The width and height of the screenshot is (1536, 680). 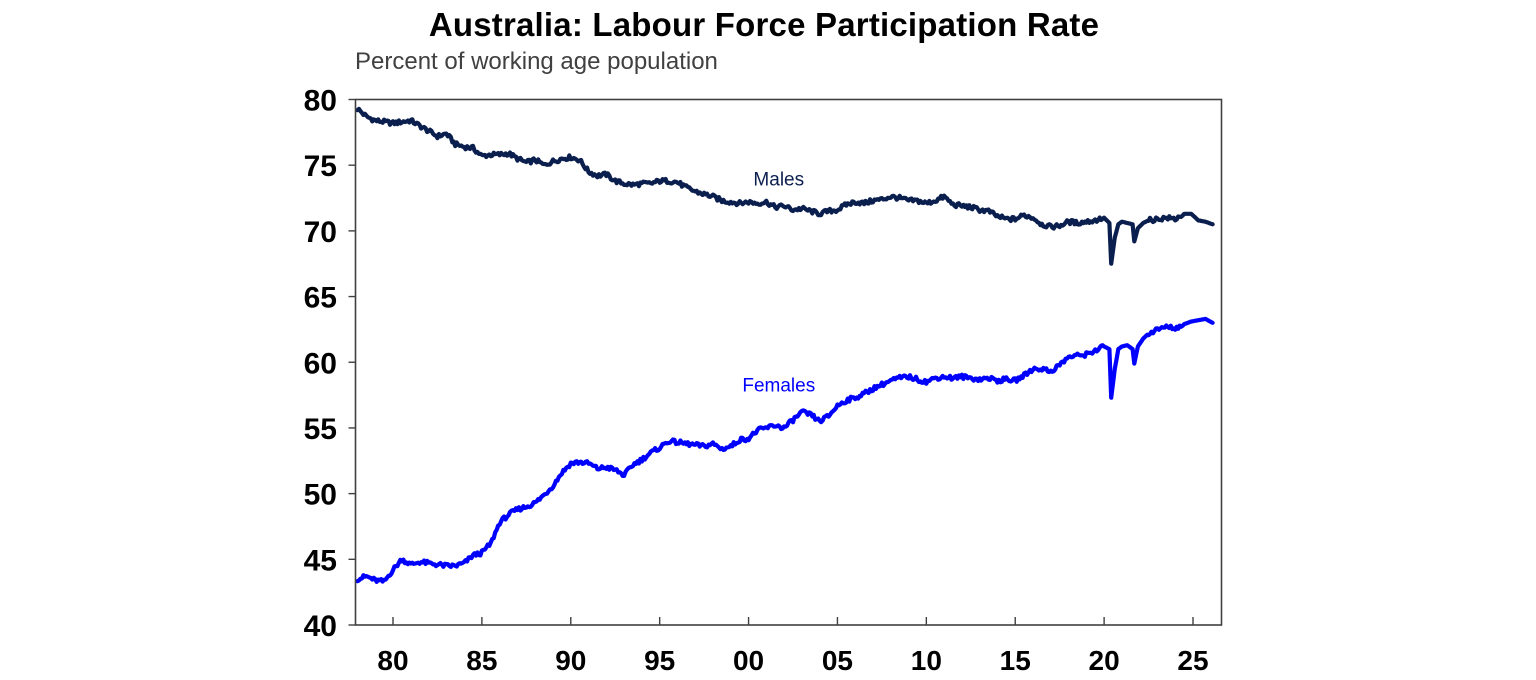 I want to click on x-tick-label: 05, so click(x=837, y=660).